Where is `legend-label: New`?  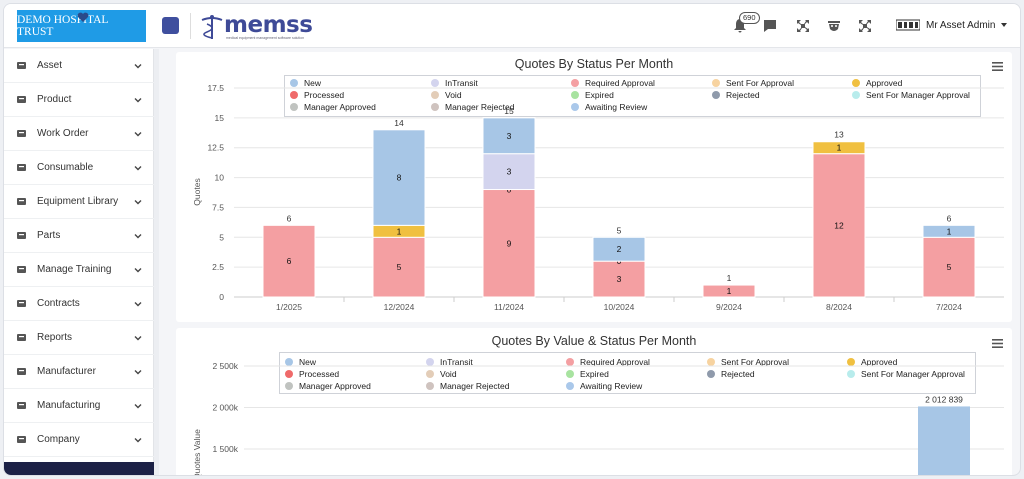
legend-label: New is located at coordinates (313, 83).